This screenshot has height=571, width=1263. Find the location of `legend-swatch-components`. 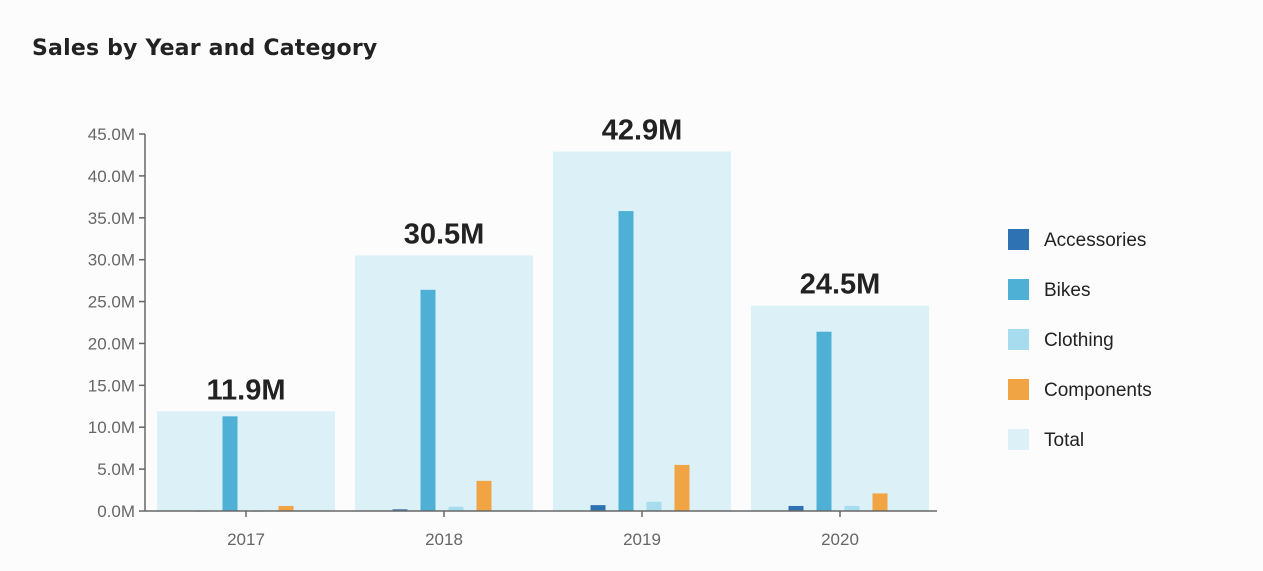

legend-swatch-components is located at coordinates (1018, 389).